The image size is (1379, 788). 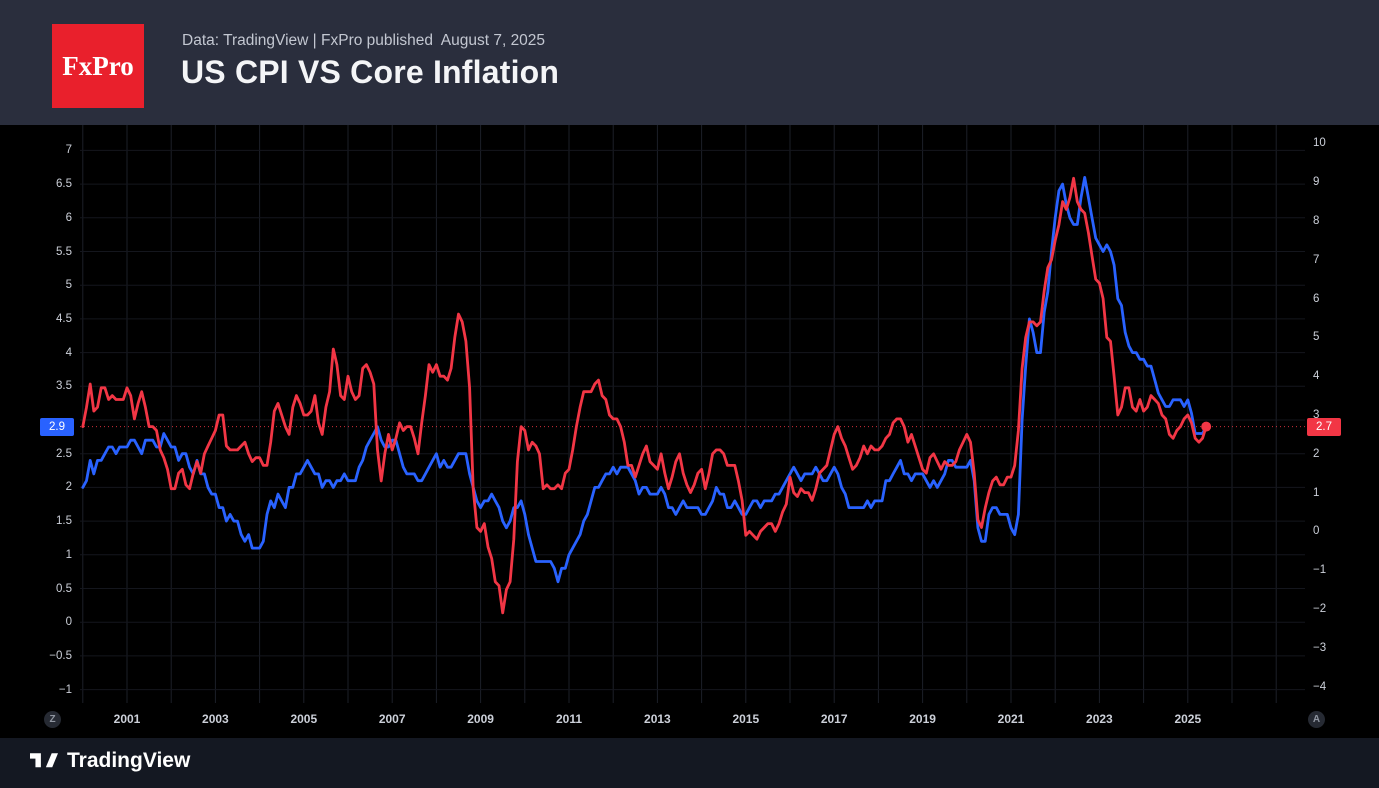 I want to click on right-scale-badge: A, so click(x=1316, y=719).